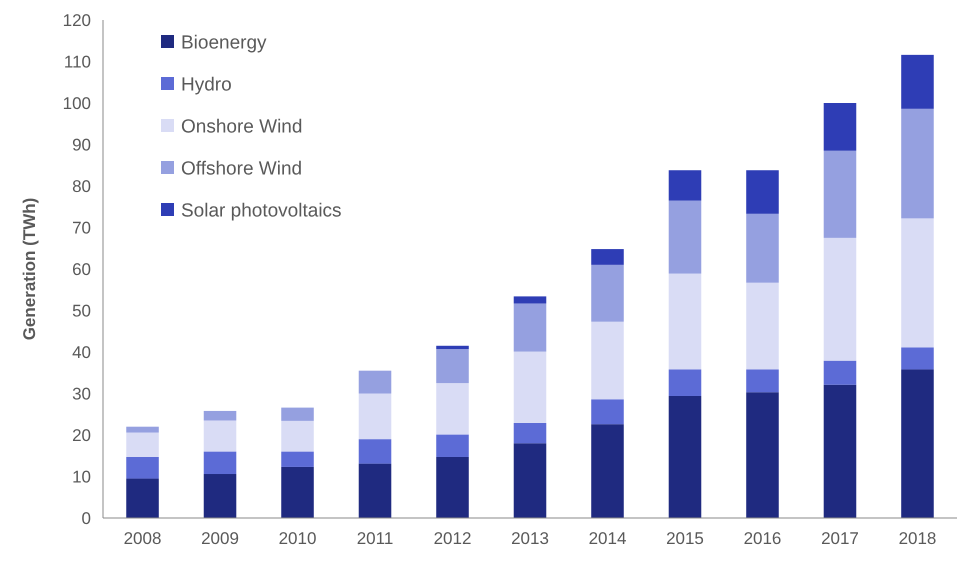 The image size is (971, 566). What do you see at coordinates (241, 127) in the screenshot?
I see `legend-label: Onshore Wind` at bounding box center [241, 127].